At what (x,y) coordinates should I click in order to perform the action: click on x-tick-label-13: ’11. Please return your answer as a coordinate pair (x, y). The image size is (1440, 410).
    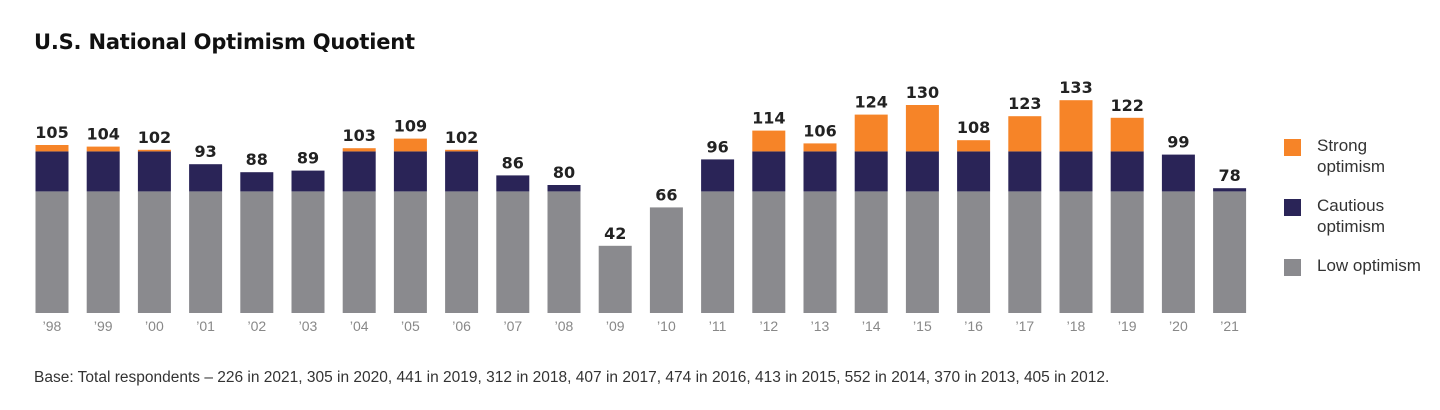
    Looking at the image, I should click on (718, 326).